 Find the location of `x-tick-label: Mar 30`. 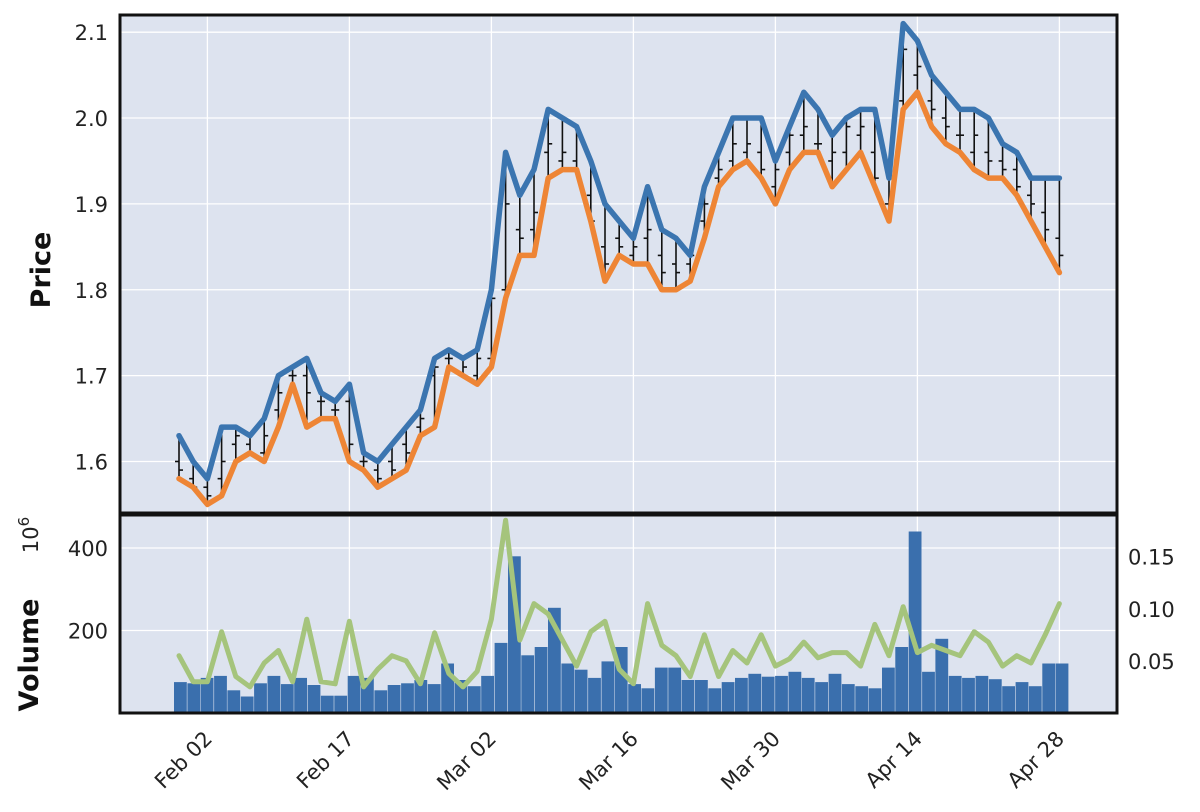

x-tick-label: Mar 30 is located at coordinates (750, 761).